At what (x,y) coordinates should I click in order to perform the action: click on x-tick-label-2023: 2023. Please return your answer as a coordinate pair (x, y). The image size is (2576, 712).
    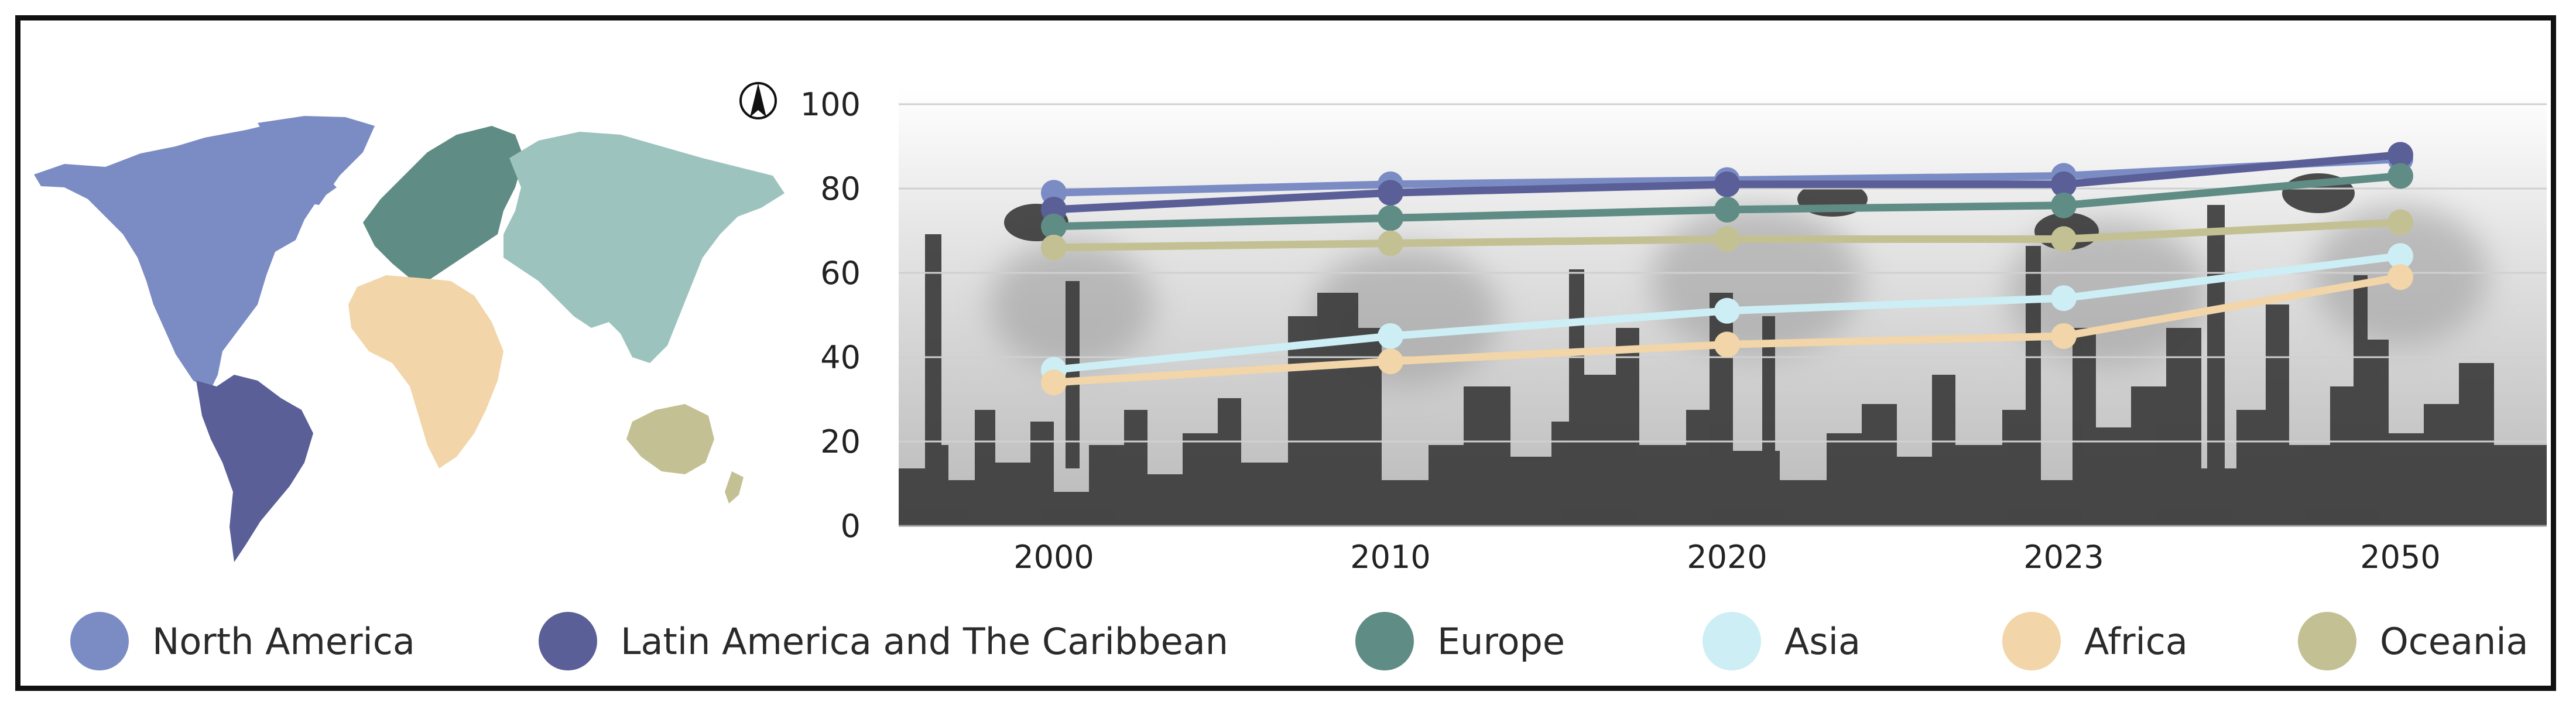
    Looking at the image, I should click on (2063, 557).